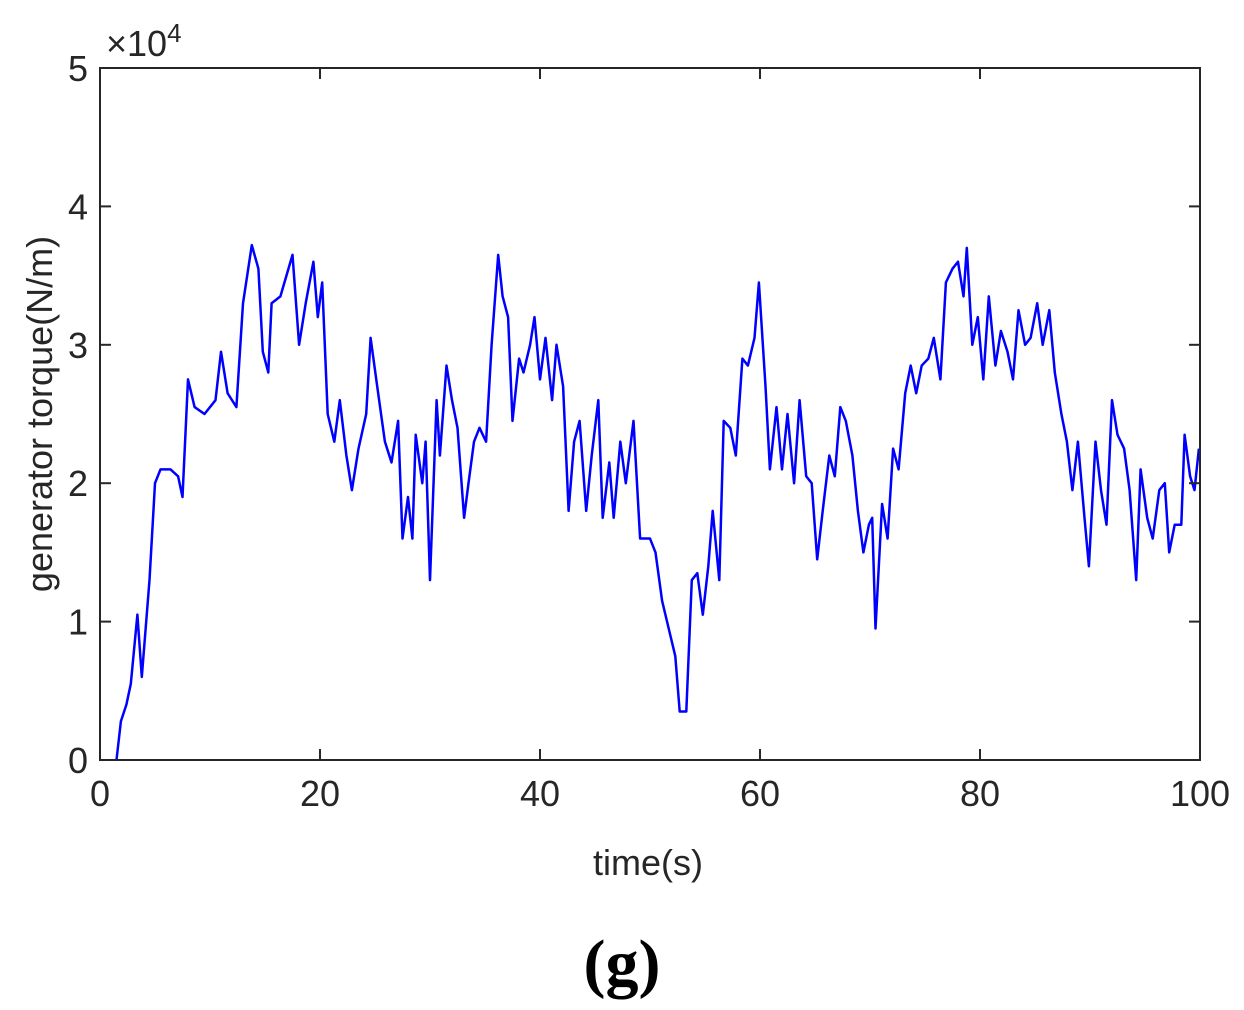 The height and width of the screenshot is (1010, 1244). I want to click on x-tick-label: 0, so click(100, 793).